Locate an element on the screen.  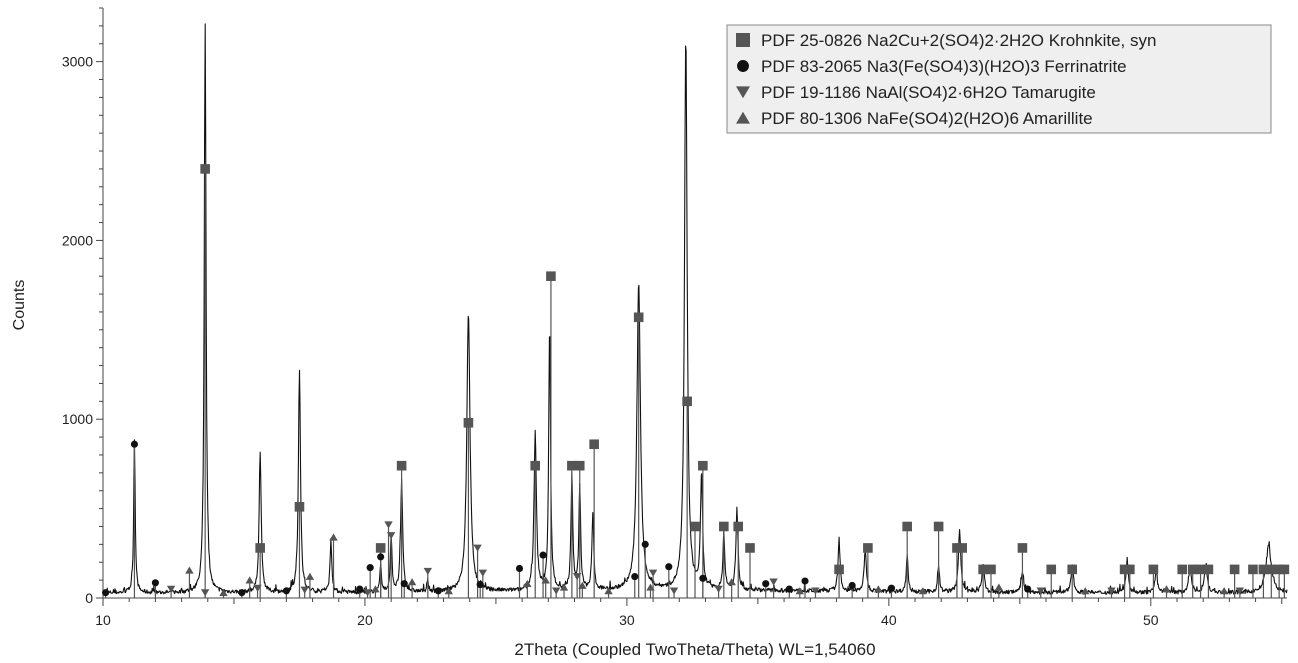
y-axis-label: Counts is located at coordinates (19, 305).